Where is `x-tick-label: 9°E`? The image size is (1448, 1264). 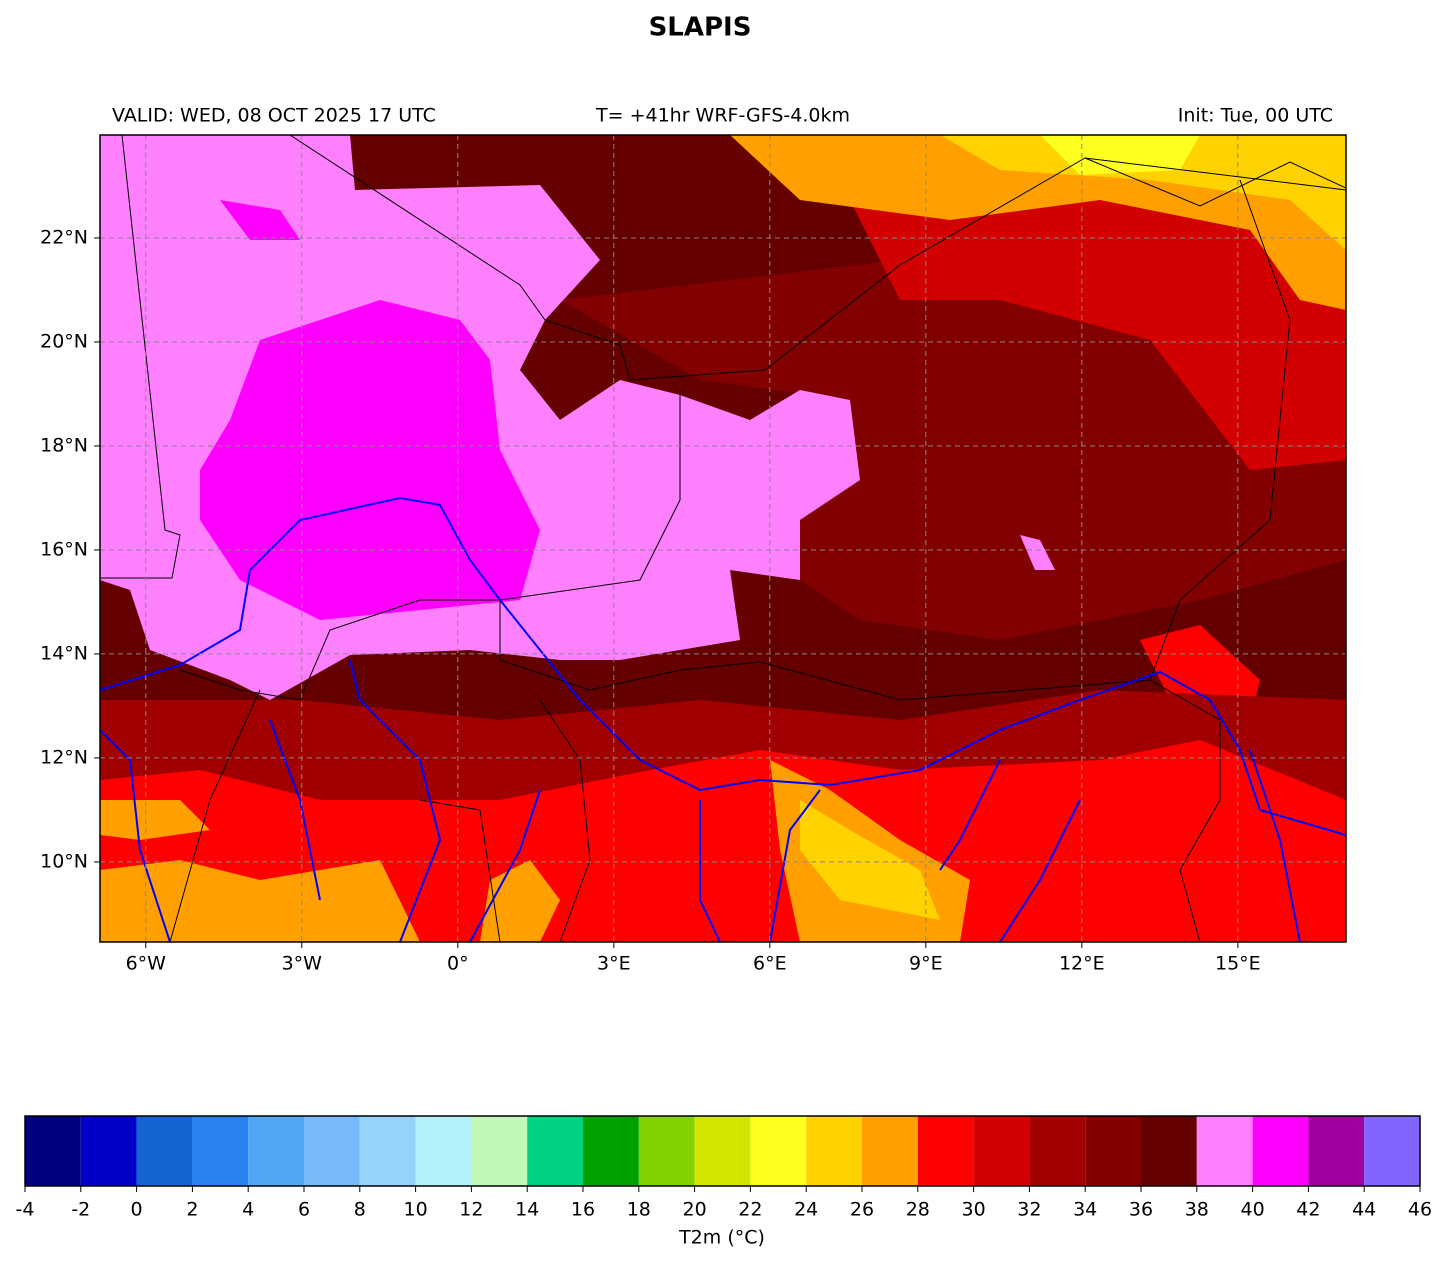 x-tick-label: 9°E is located at coordinates (926, 964).